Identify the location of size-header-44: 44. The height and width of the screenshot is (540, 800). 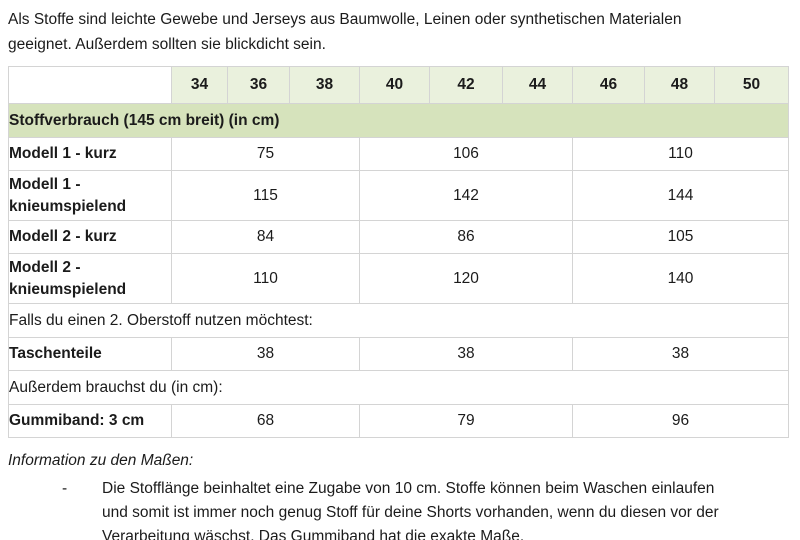
(537, 85).